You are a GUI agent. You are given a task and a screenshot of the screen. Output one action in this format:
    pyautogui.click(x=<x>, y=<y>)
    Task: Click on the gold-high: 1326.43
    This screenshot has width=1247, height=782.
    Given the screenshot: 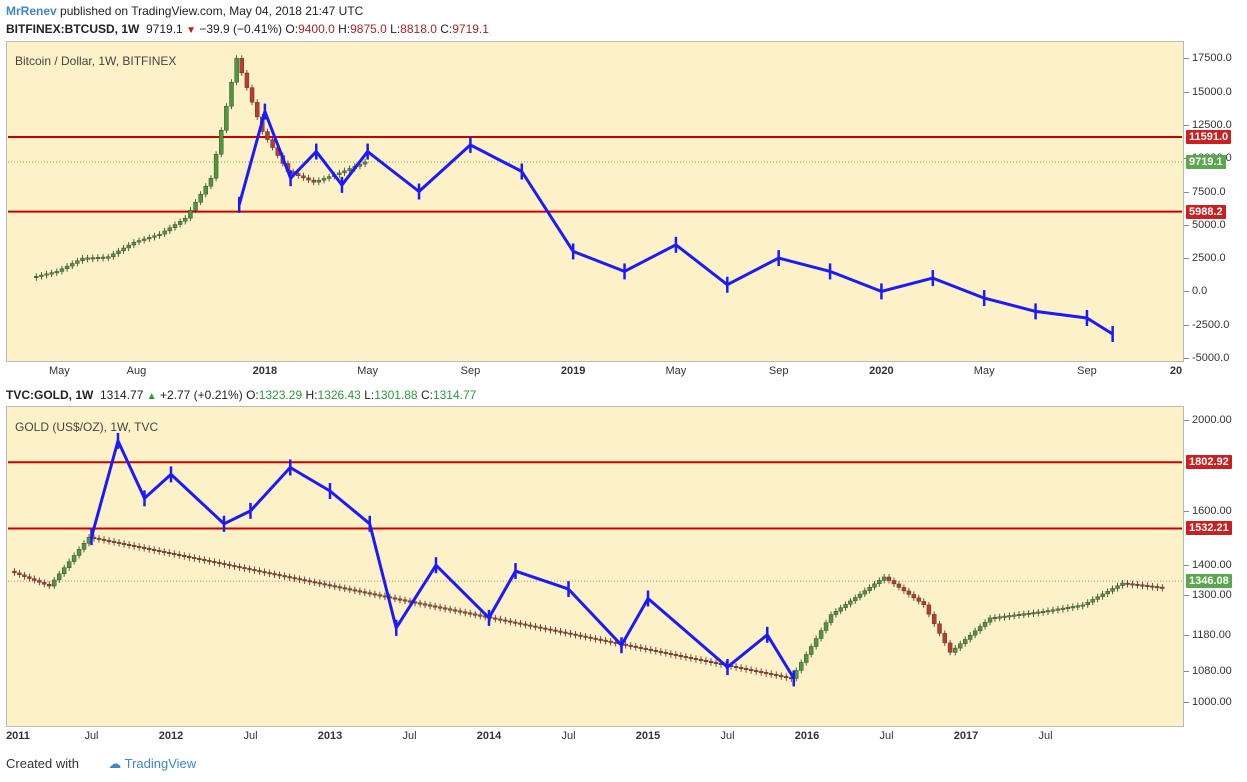 What is the action you would take?
    pyautogui.click(x=339, y=395)
    